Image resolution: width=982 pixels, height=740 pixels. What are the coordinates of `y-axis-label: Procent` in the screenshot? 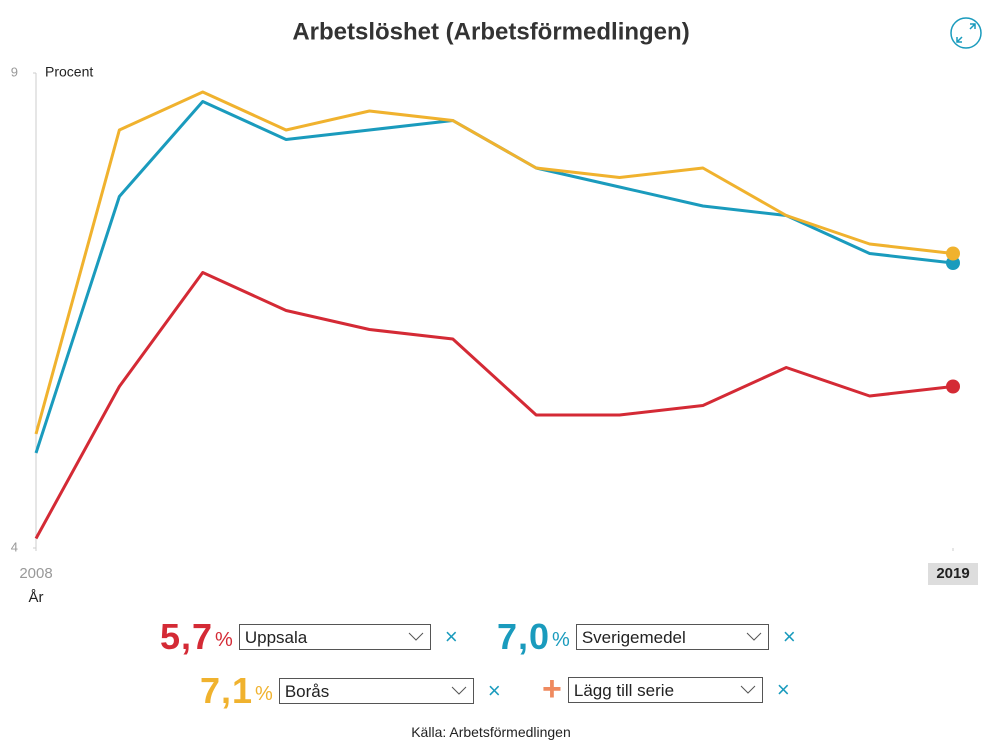 It's located at (69, 72).